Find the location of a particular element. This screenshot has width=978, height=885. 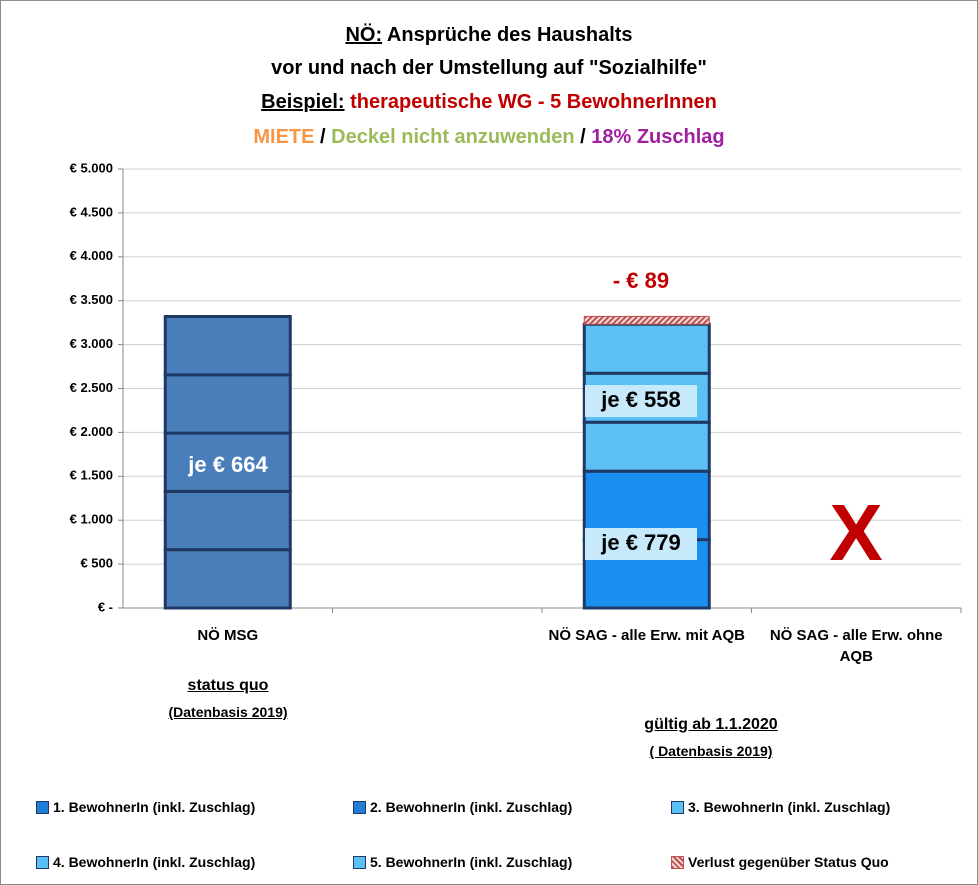

y-tick-label: € - is located at coordinates (105, 606).